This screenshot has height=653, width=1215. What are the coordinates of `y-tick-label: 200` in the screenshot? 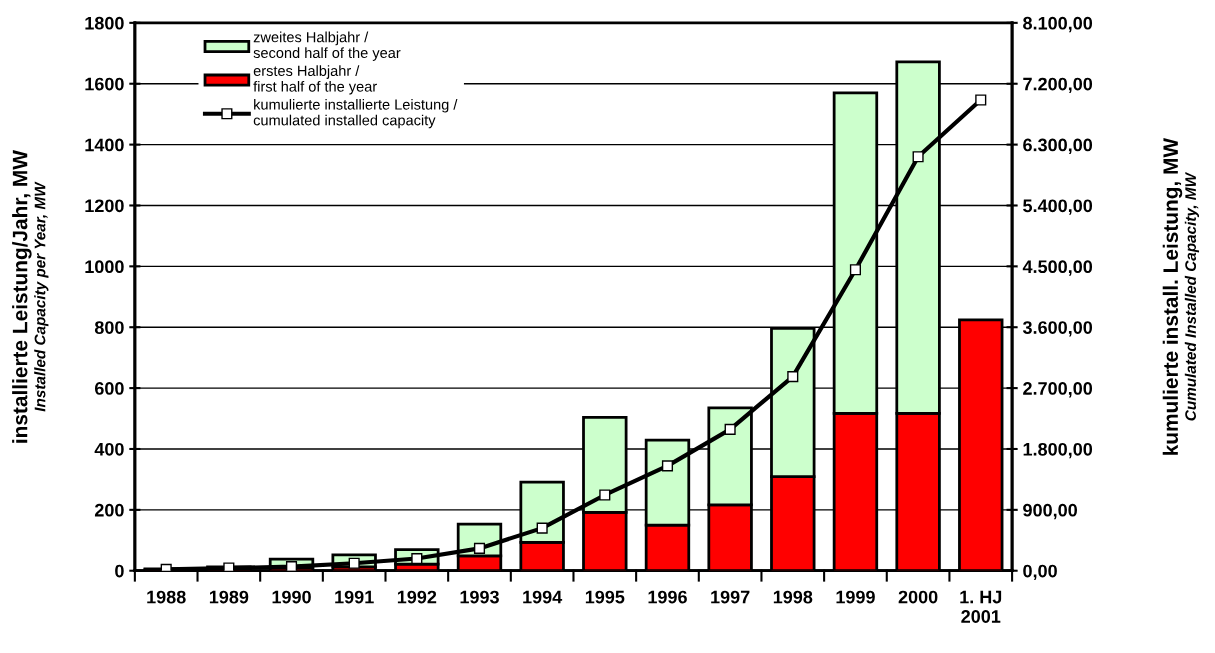 It's located at (109, 510).